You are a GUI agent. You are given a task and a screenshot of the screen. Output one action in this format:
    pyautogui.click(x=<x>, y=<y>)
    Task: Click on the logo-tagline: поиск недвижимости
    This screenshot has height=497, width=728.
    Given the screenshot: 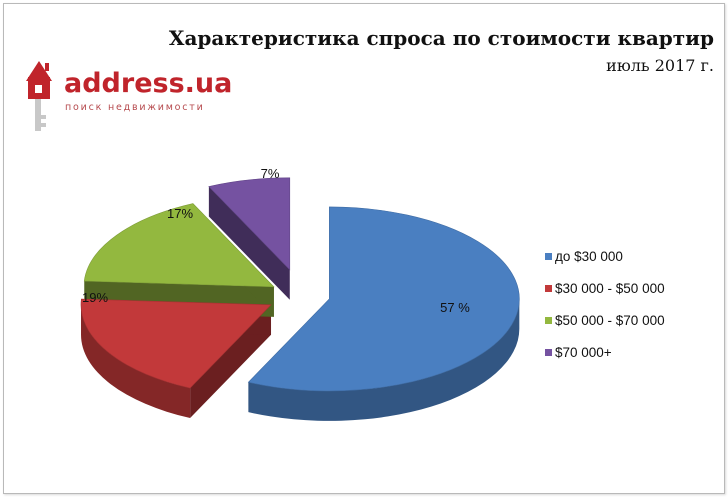 What is the action you would take?
    pyautogui.click(x=135, y=107)
    